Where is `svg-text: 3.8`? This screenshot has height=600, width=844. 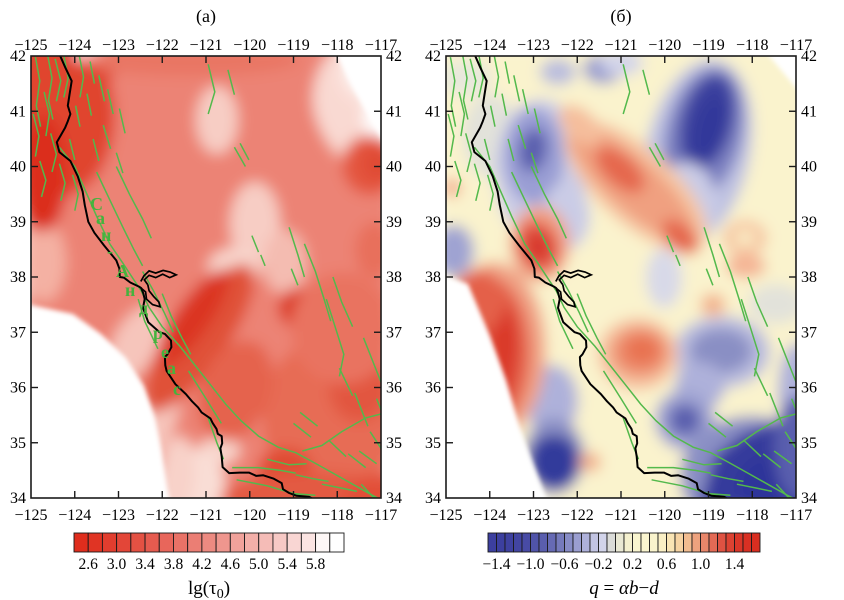 svg-text: 3.8 is located at coordinates (174, 564).